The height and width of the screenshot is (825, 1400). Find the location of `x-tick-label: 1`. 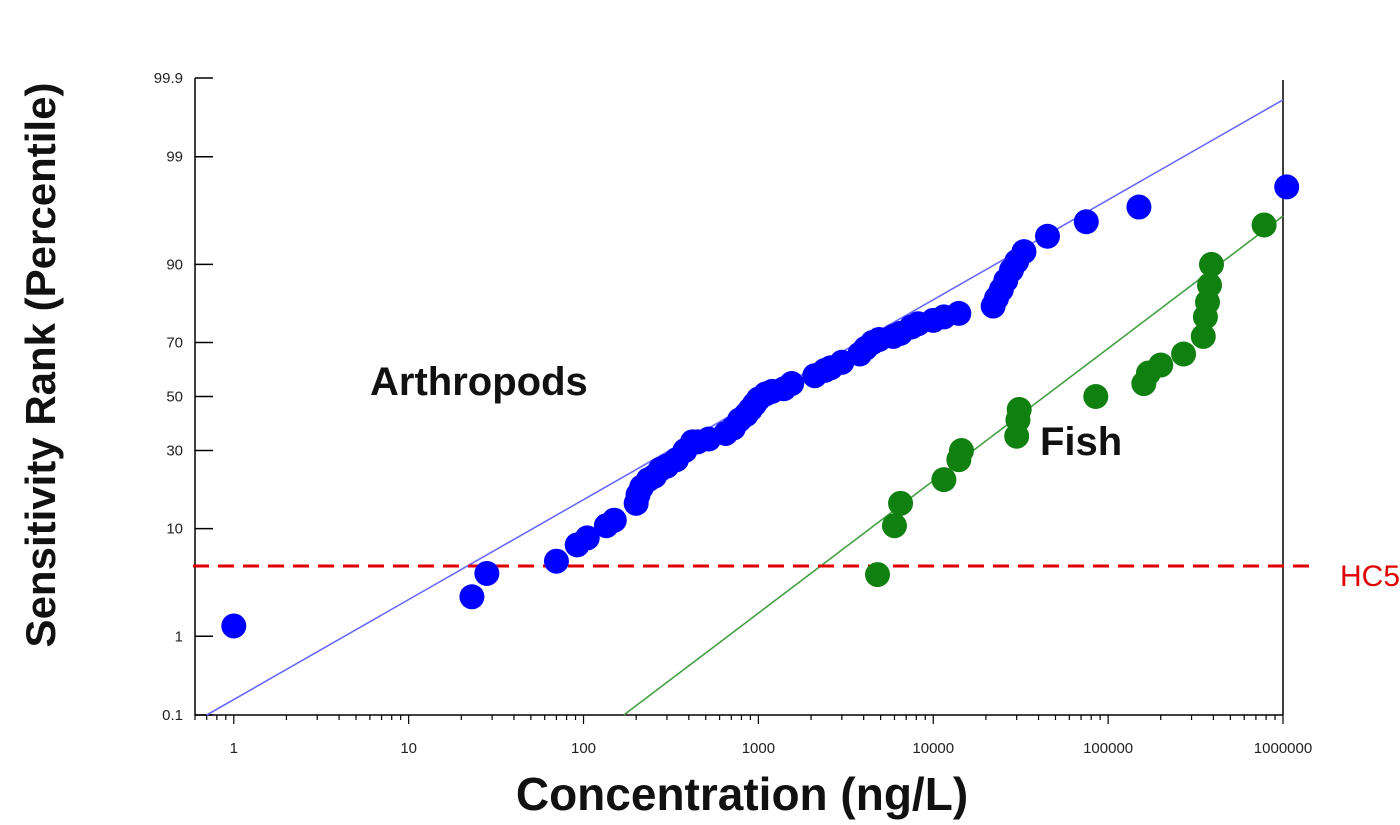

x-tick-label: 1 is located at coordinates (234, 748).